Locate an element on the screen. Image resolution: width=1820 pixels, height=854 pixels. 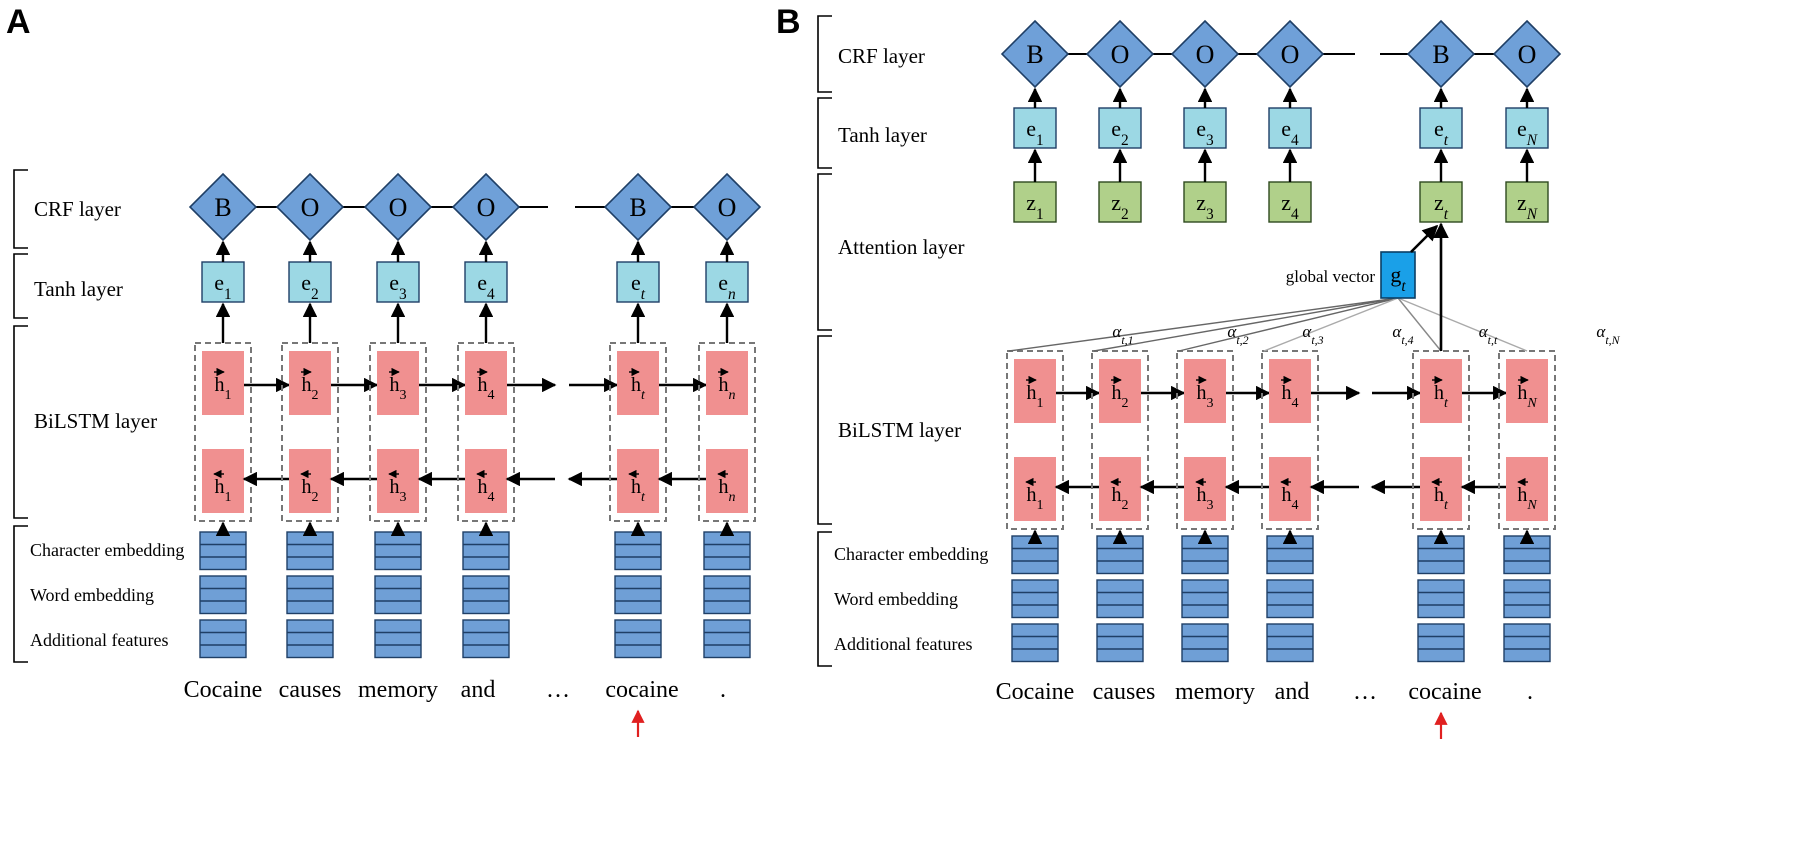
tanh-label-text: e2 is located at coordinates (1119, 132).